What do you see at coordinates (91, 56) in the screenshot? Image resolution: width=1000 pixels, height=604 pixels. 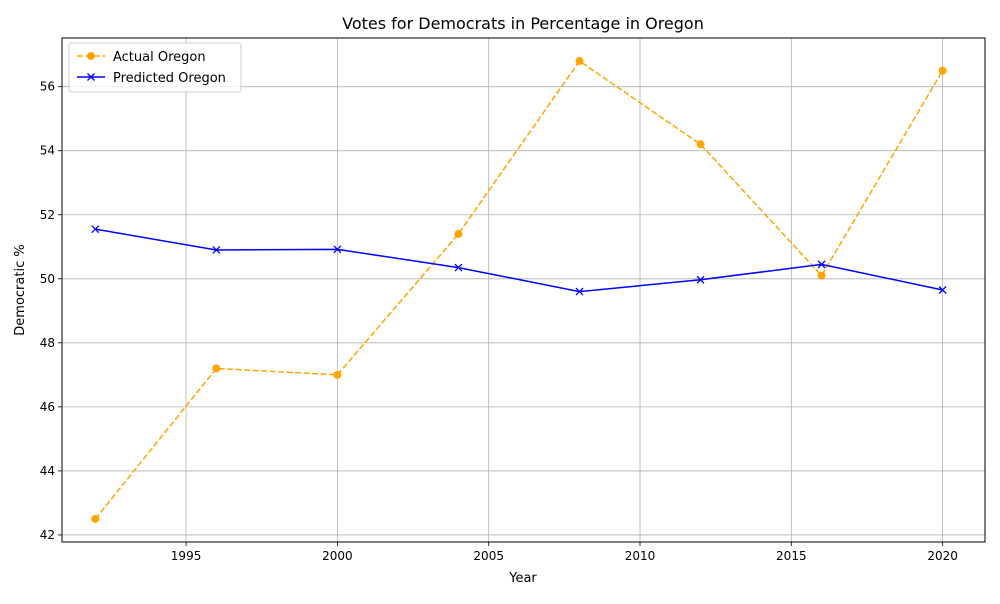 I see `legend-marker-actual` at bounding box center [91, 56].